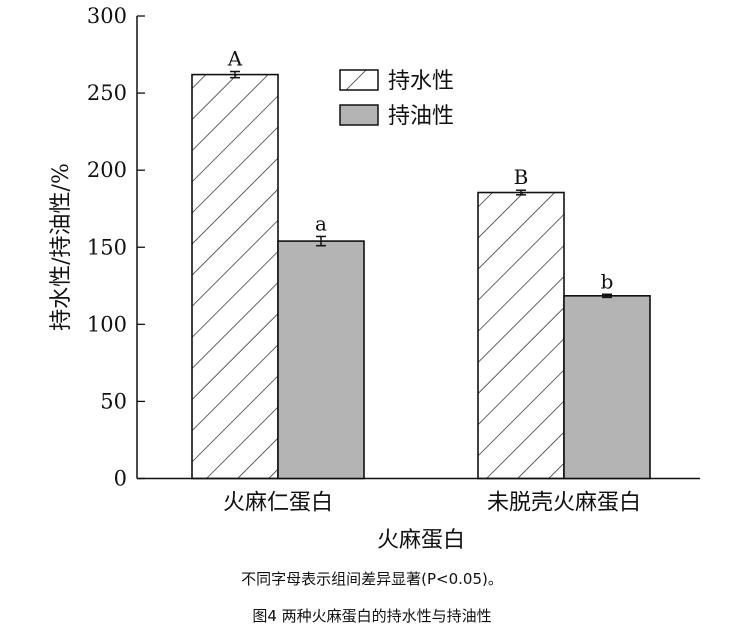 The image size is (744, 626). Describe the element at coordinates (421, 116) in the screenshot. I see `legend-label: 持油性` at that location.